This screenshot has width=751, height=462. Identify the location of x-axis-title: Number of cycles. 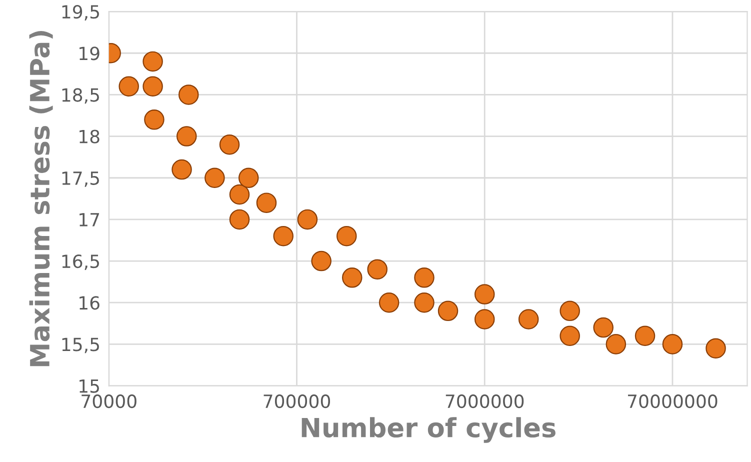
(429, 430).